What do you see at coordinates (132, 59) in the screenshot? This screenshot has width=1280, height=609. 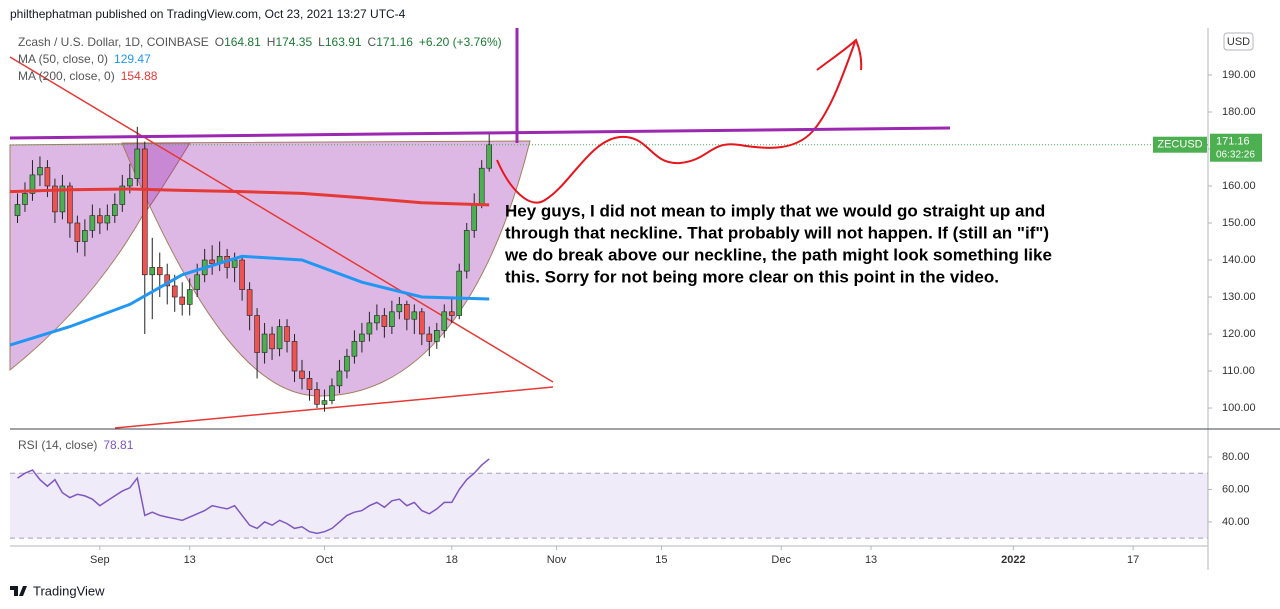 I see `legend-value: 129.47` at bounding box center [132, 59].